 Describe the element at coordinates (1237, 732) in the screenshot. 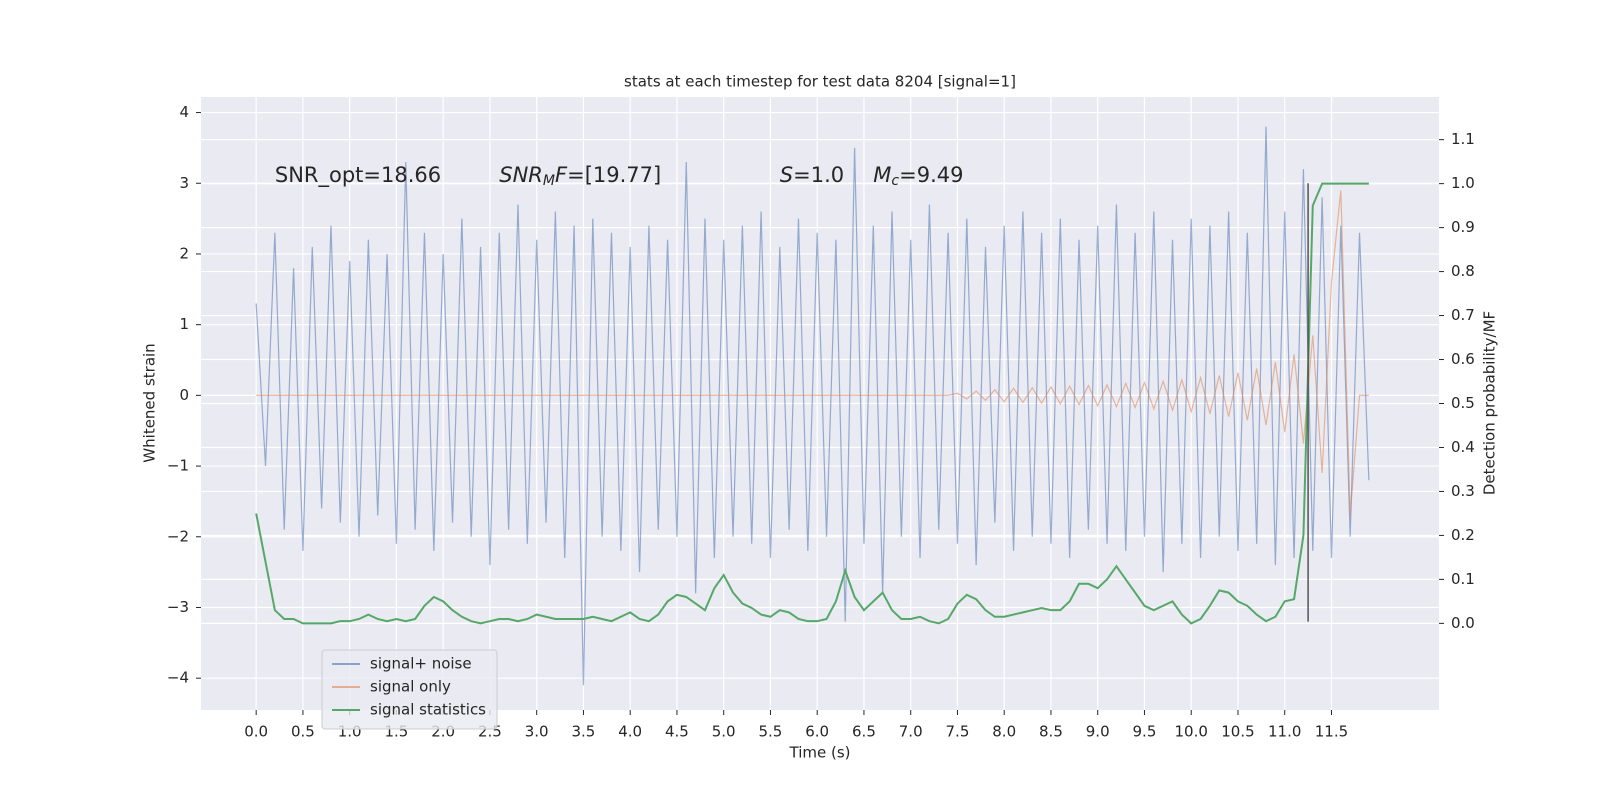

I see `x-tick-label: 10.5` at that location.